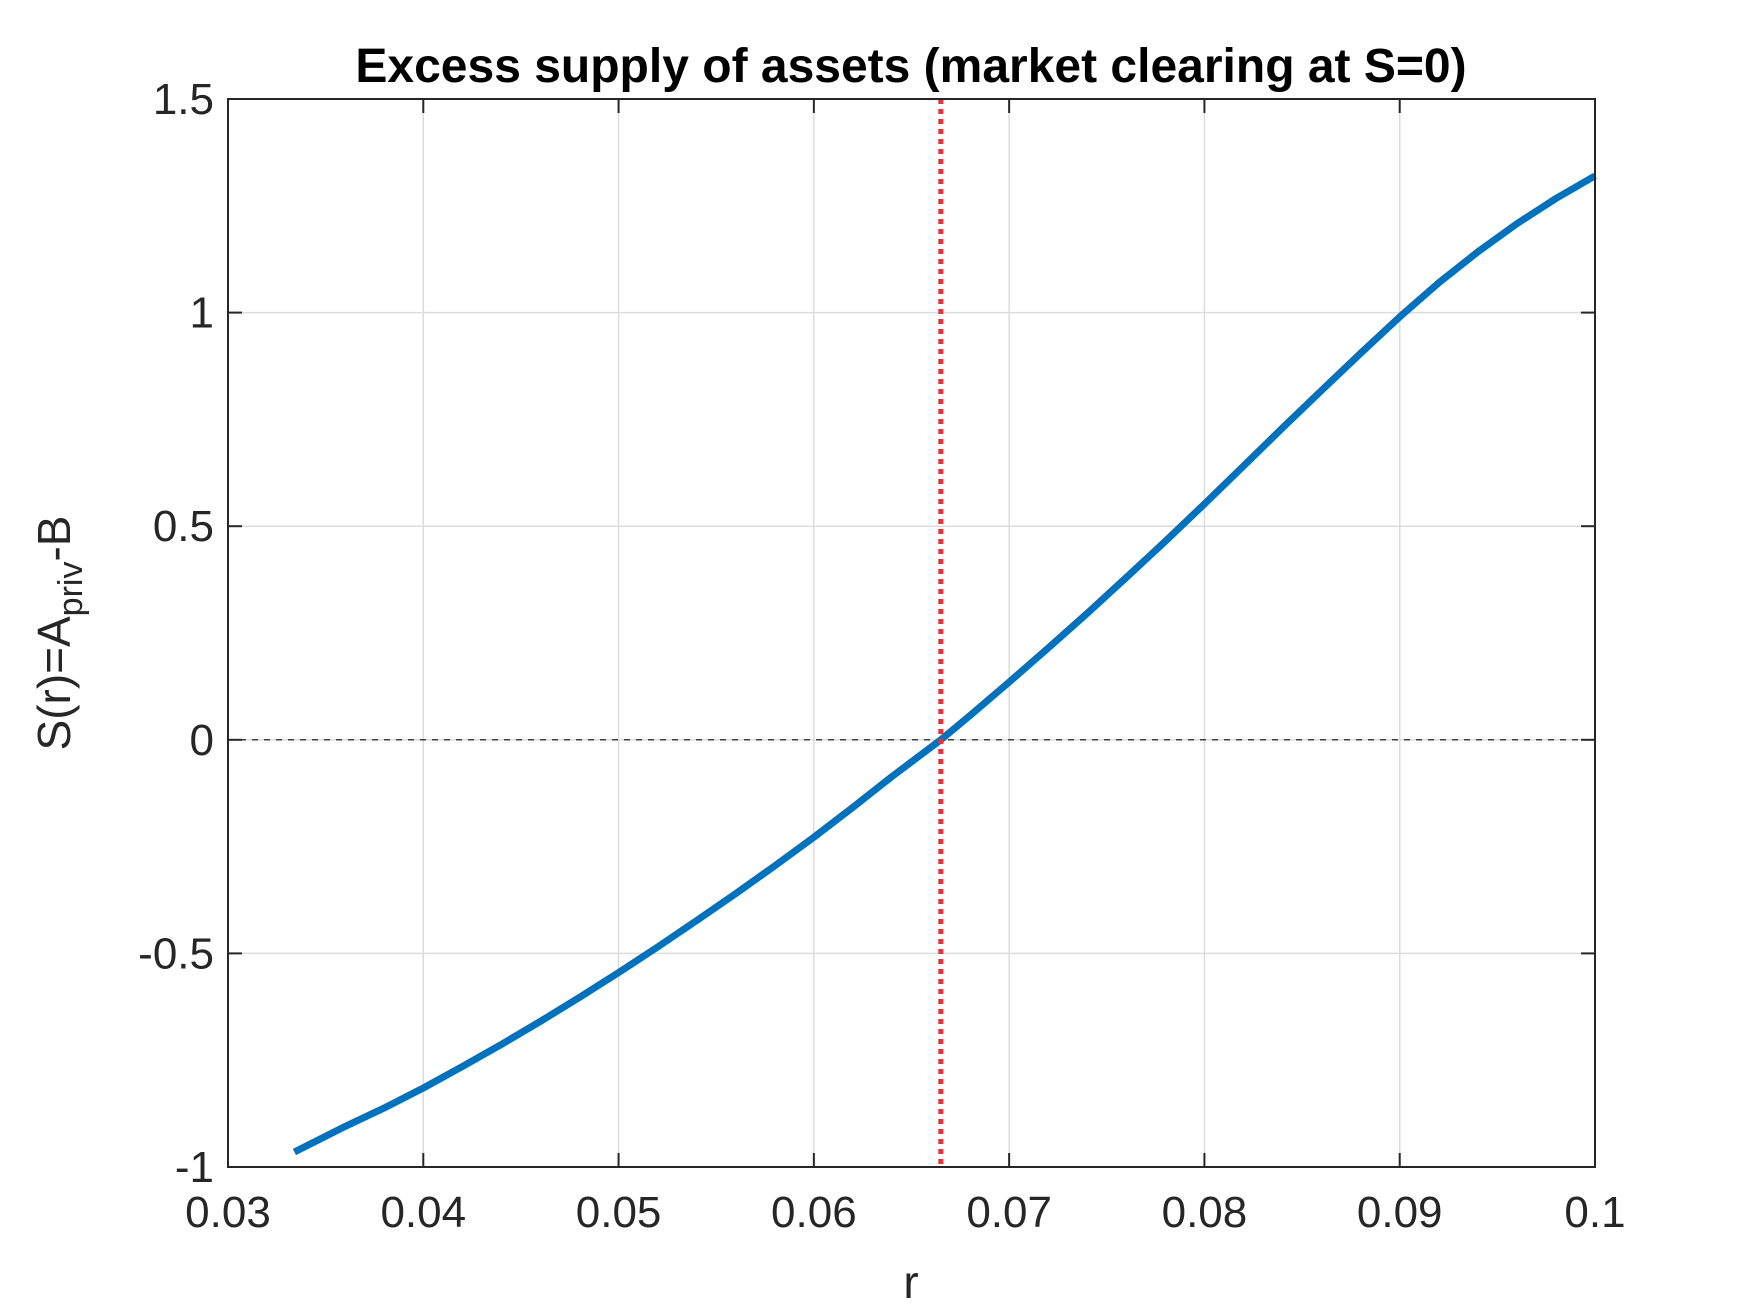 The image size is (1750, 1313). What do you see at coordinates (228, 1212) in the screenshot?
I see `x-tick-label: 0.03` at bounding box center [228, 1212].